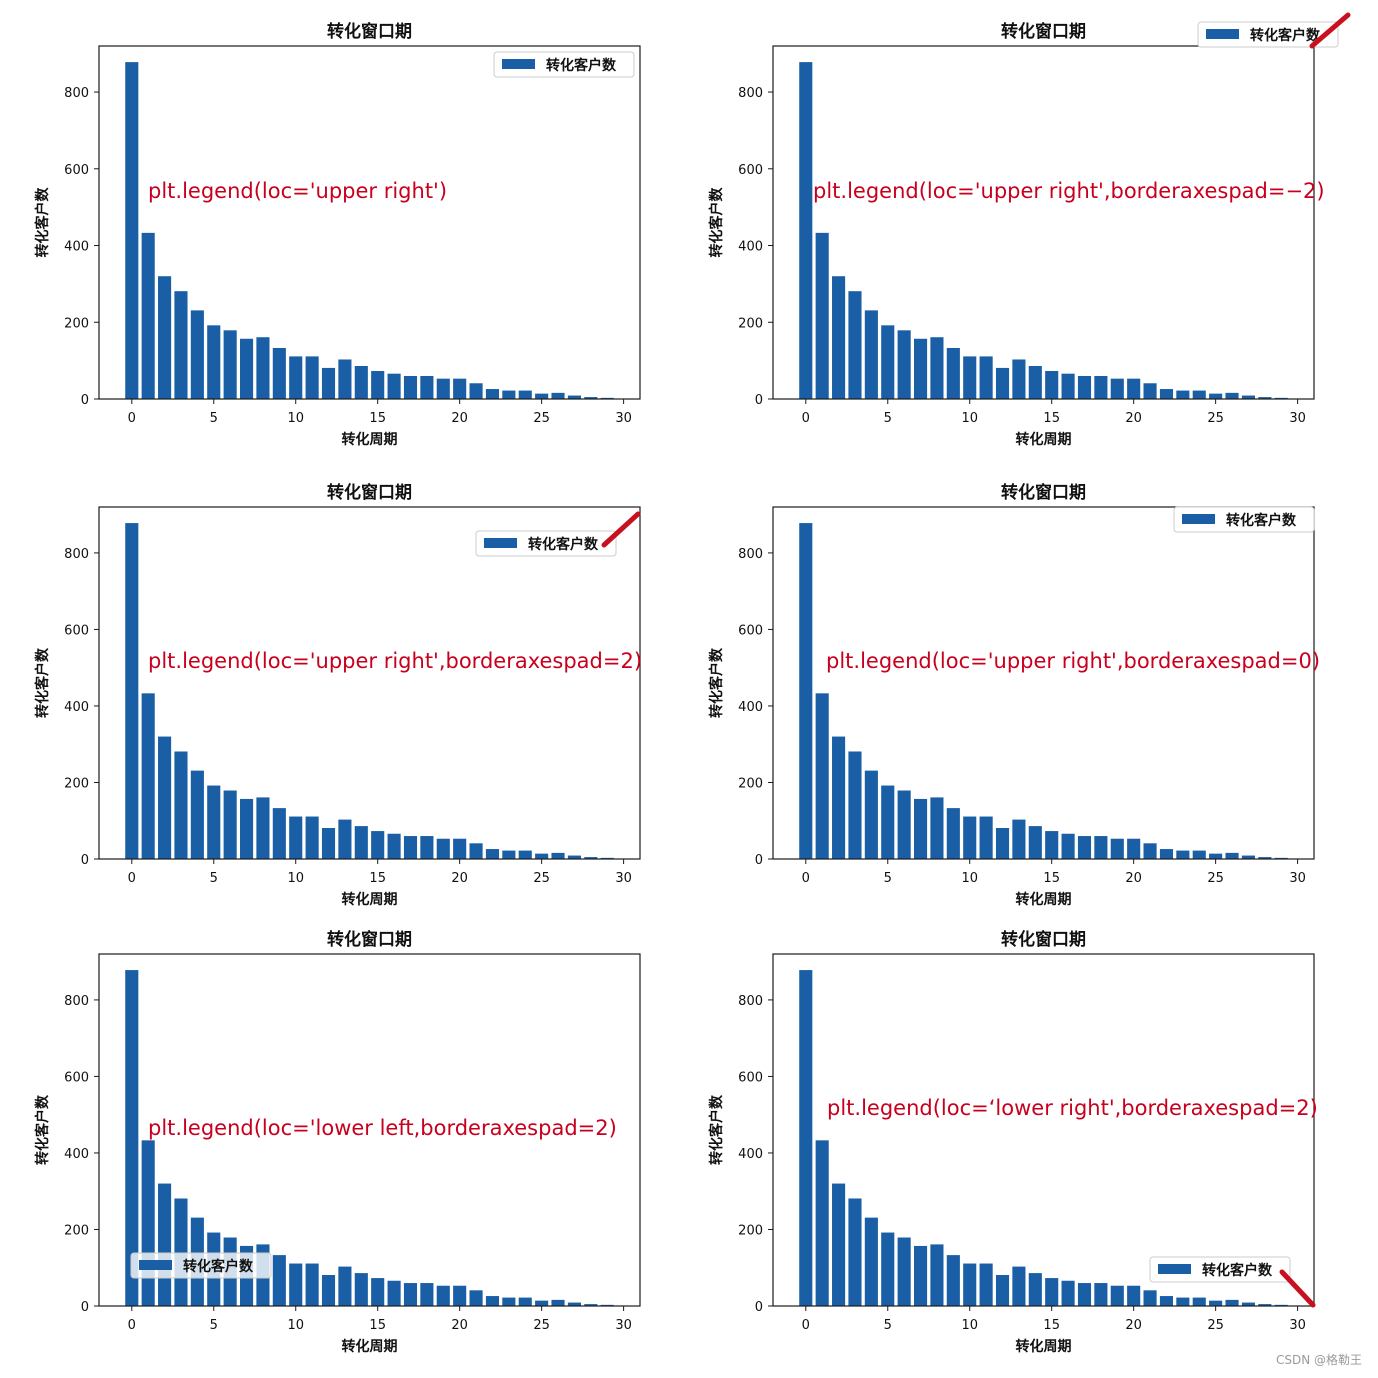  Describe the element at coordinates (1261, 520) in the screenshot. I see `legend-label: 转化客户数` at that location.